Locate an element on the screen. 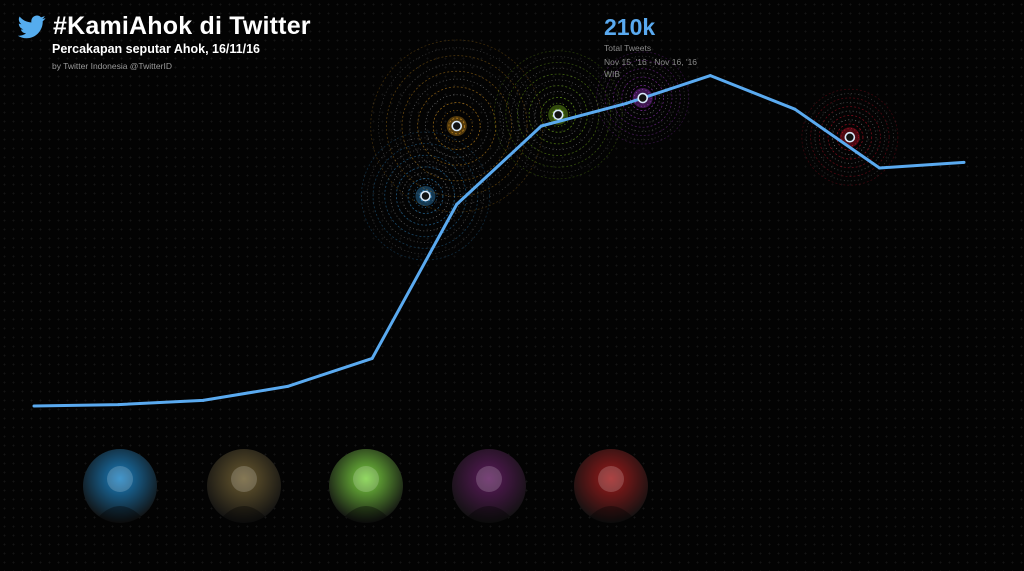 This screenshot has width=1024, height=571. page-title: #KamiAhok di Twitter is located at coordinates (182, 26).